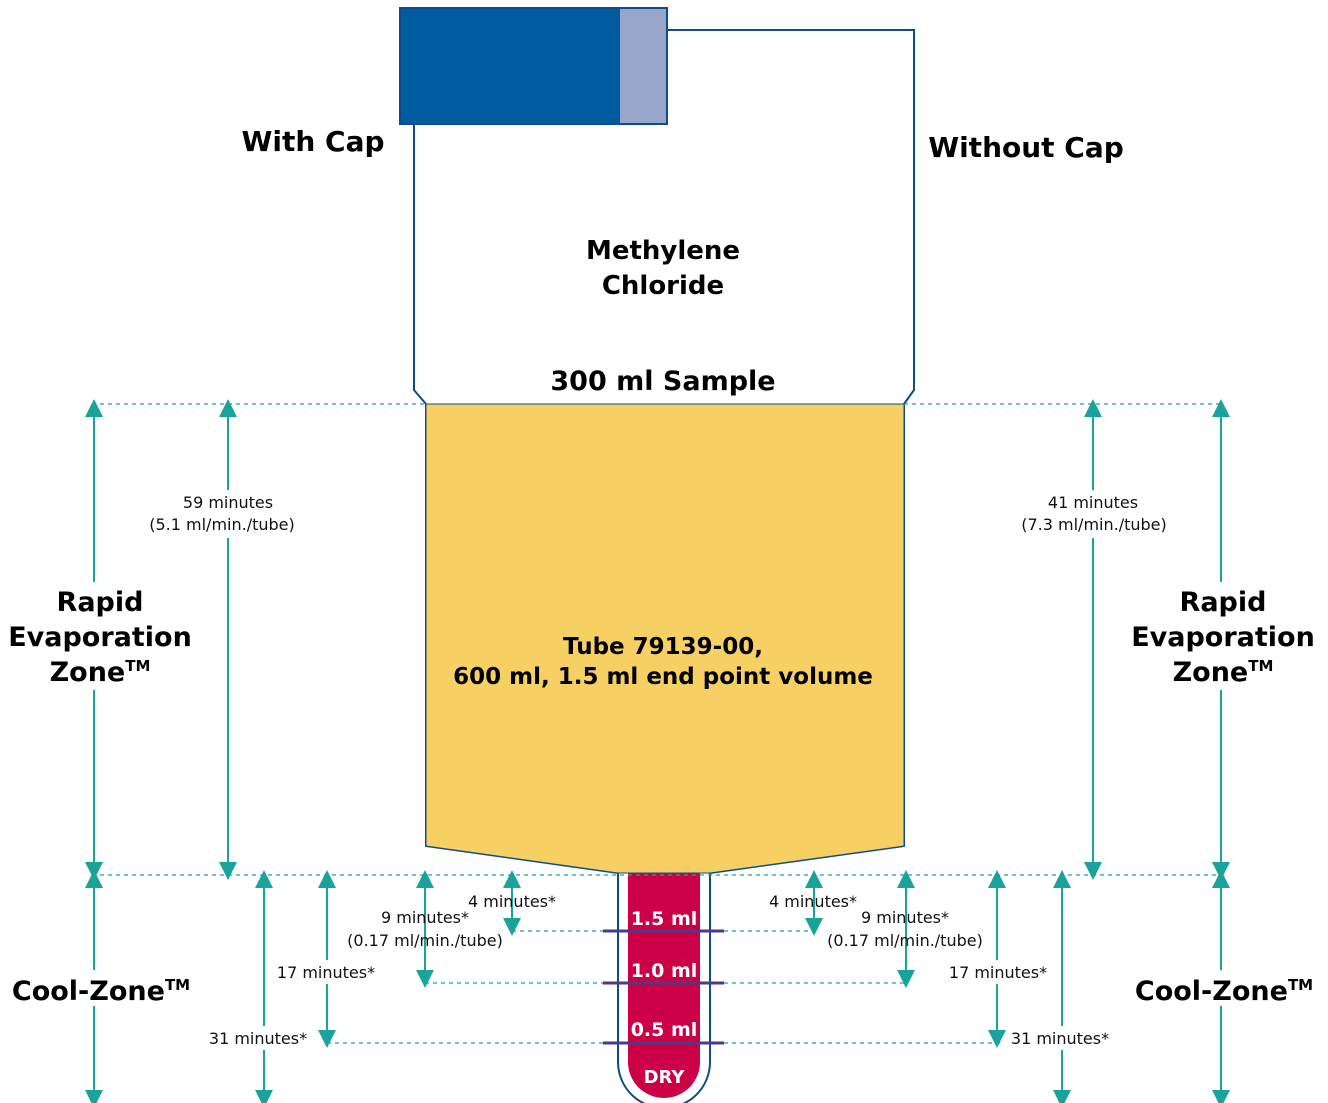 This screenshot has width=1328, height=1103. Describe the element at coordinates (664, 919) in the screenshot. I see `volume-label-1-5: 1.5 ml` at that location.